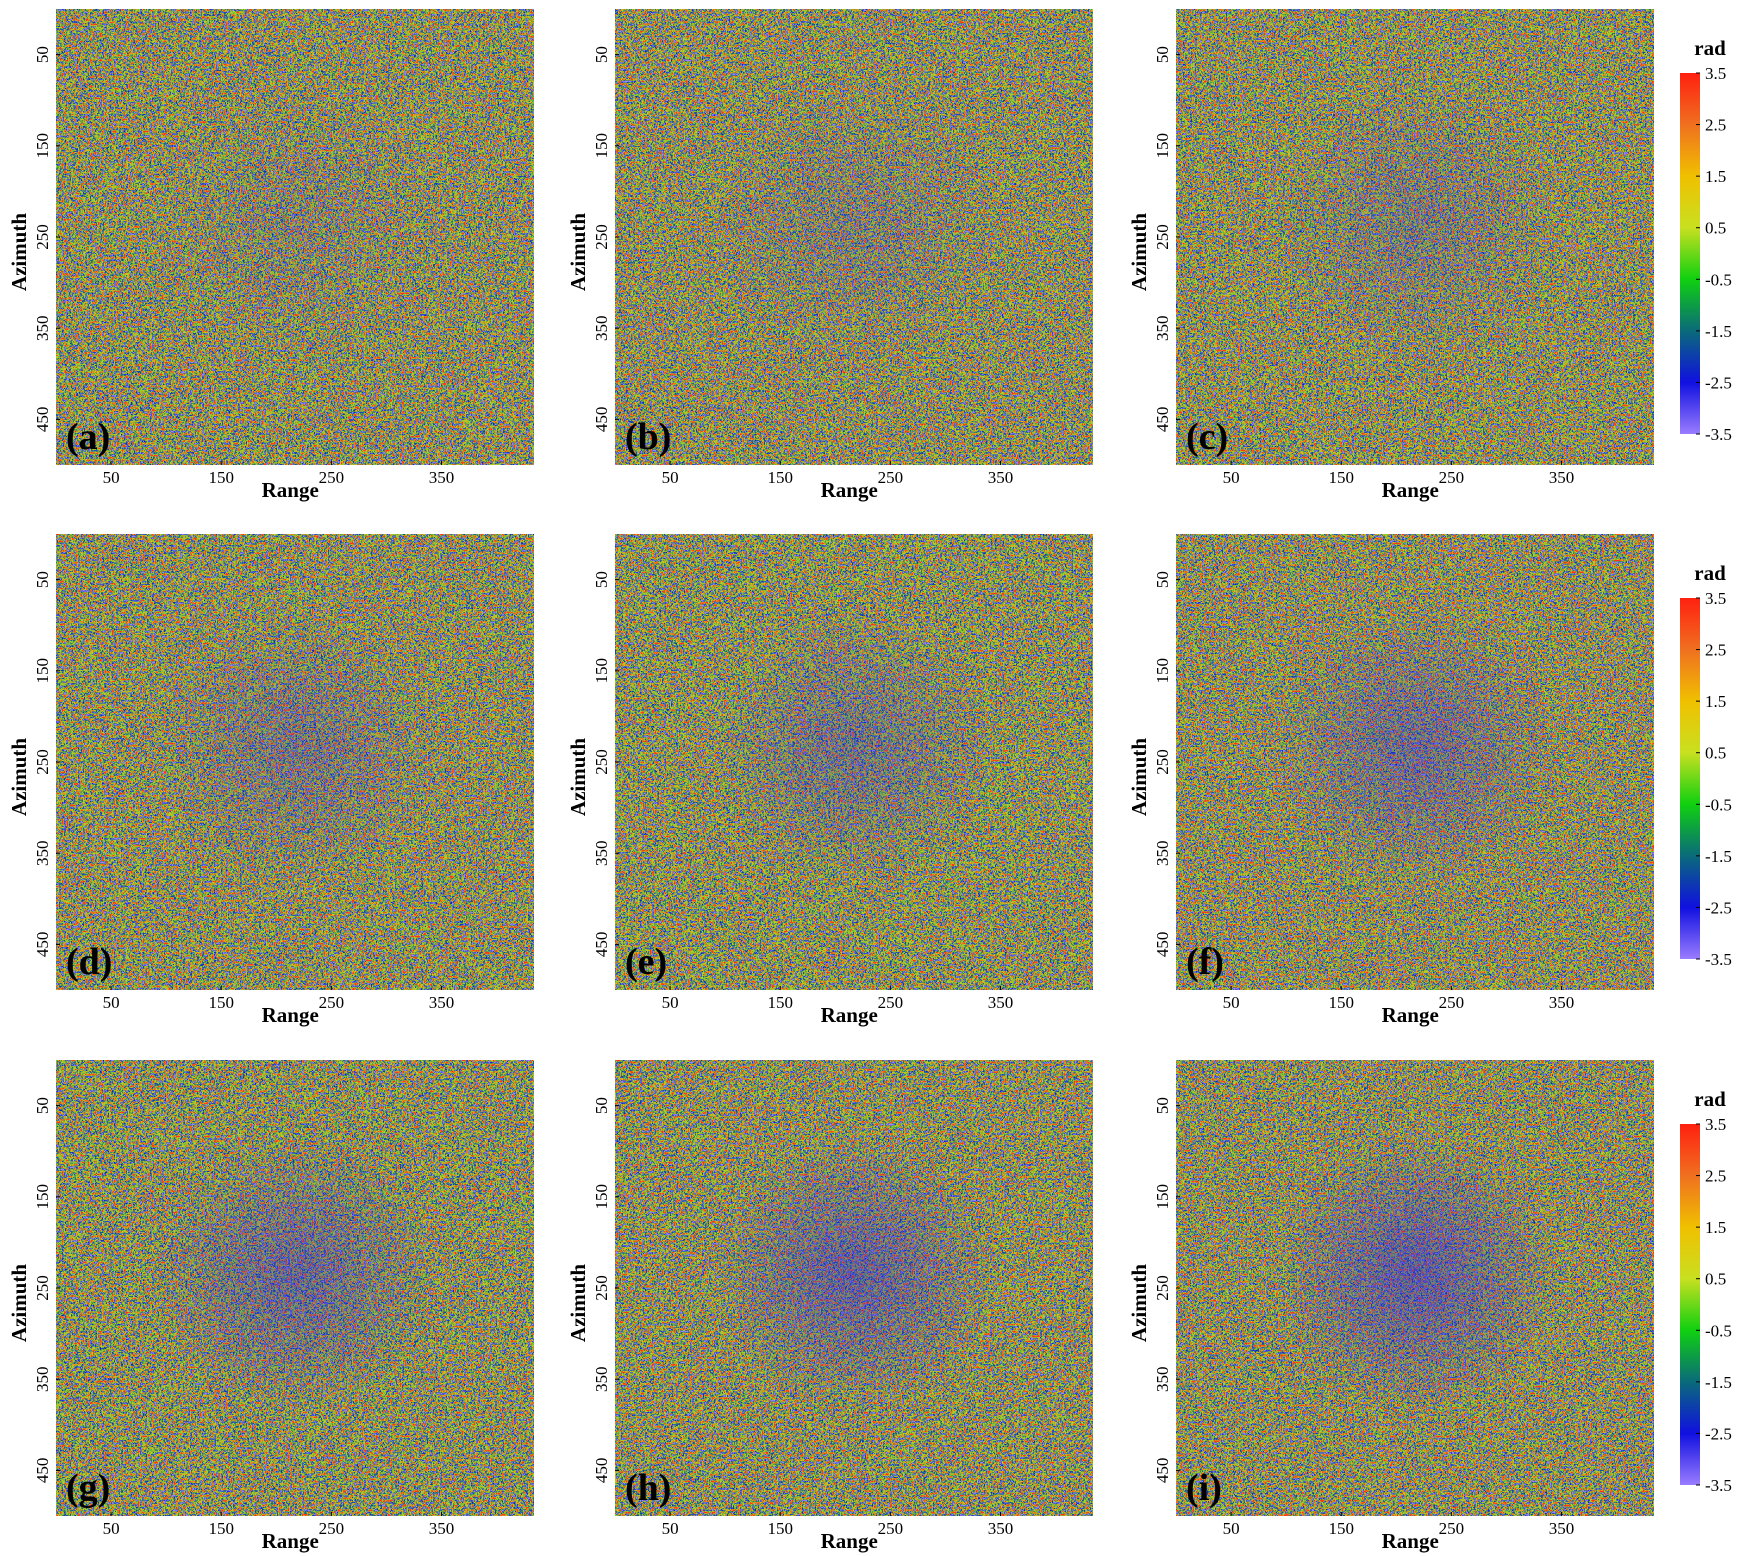 The width and height of the screenshot is (1746, 1556). What do you see at coordinates (1715, 753) in the screenshot?
I see `colorbar-tick-label: 0.5` at bounding box center [1715, 753].